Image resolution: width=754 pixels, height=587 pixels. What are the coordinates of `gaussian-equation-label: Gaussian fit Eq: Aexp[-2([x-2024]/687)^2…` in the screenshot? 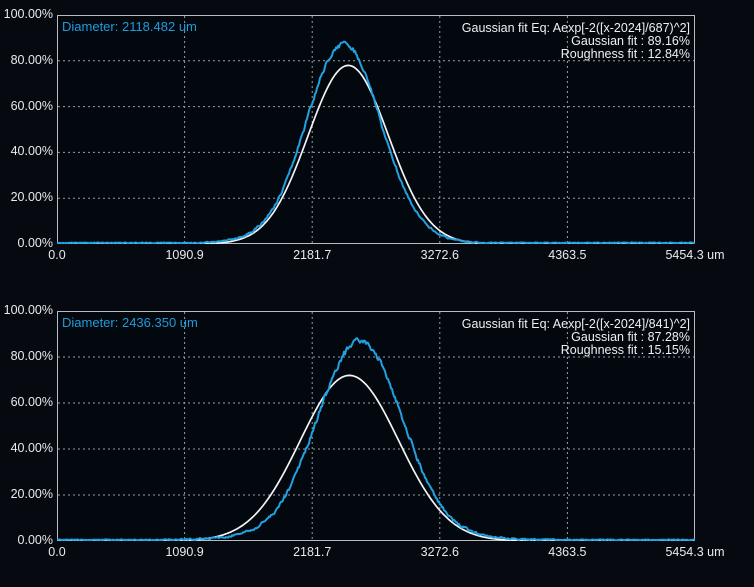 It's located at (575, 28).